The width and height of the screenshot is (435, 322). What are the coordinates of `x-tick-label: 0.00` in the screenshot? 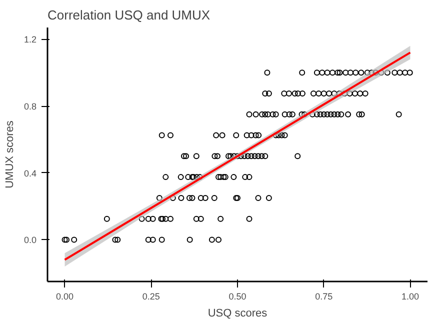 It's located at (65, 297).